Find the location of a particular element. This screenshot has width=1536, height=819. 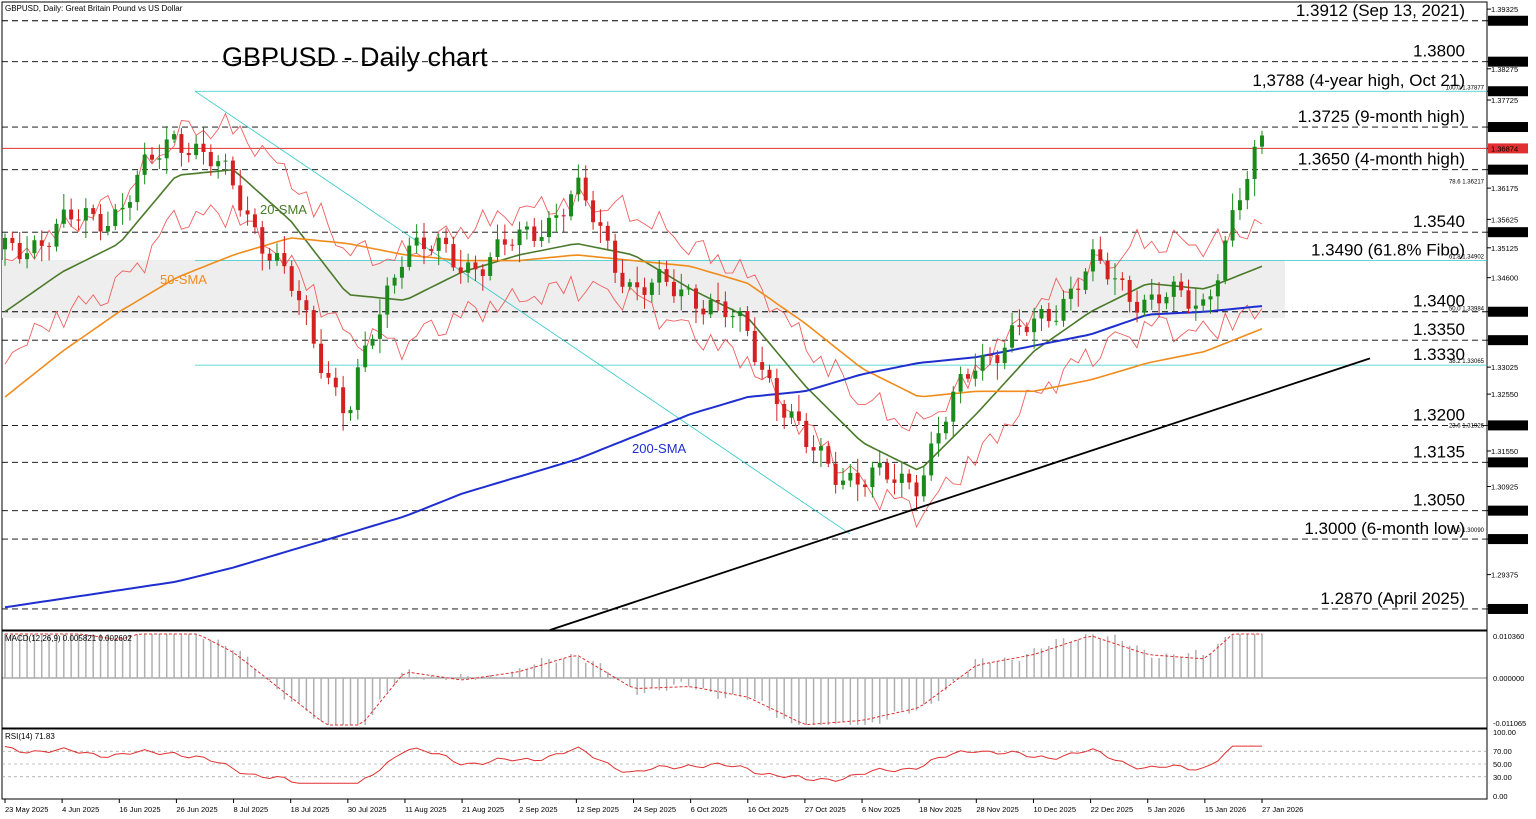

date-tick-label: 16 Jun 2025 is located at coordinates (139, 809).